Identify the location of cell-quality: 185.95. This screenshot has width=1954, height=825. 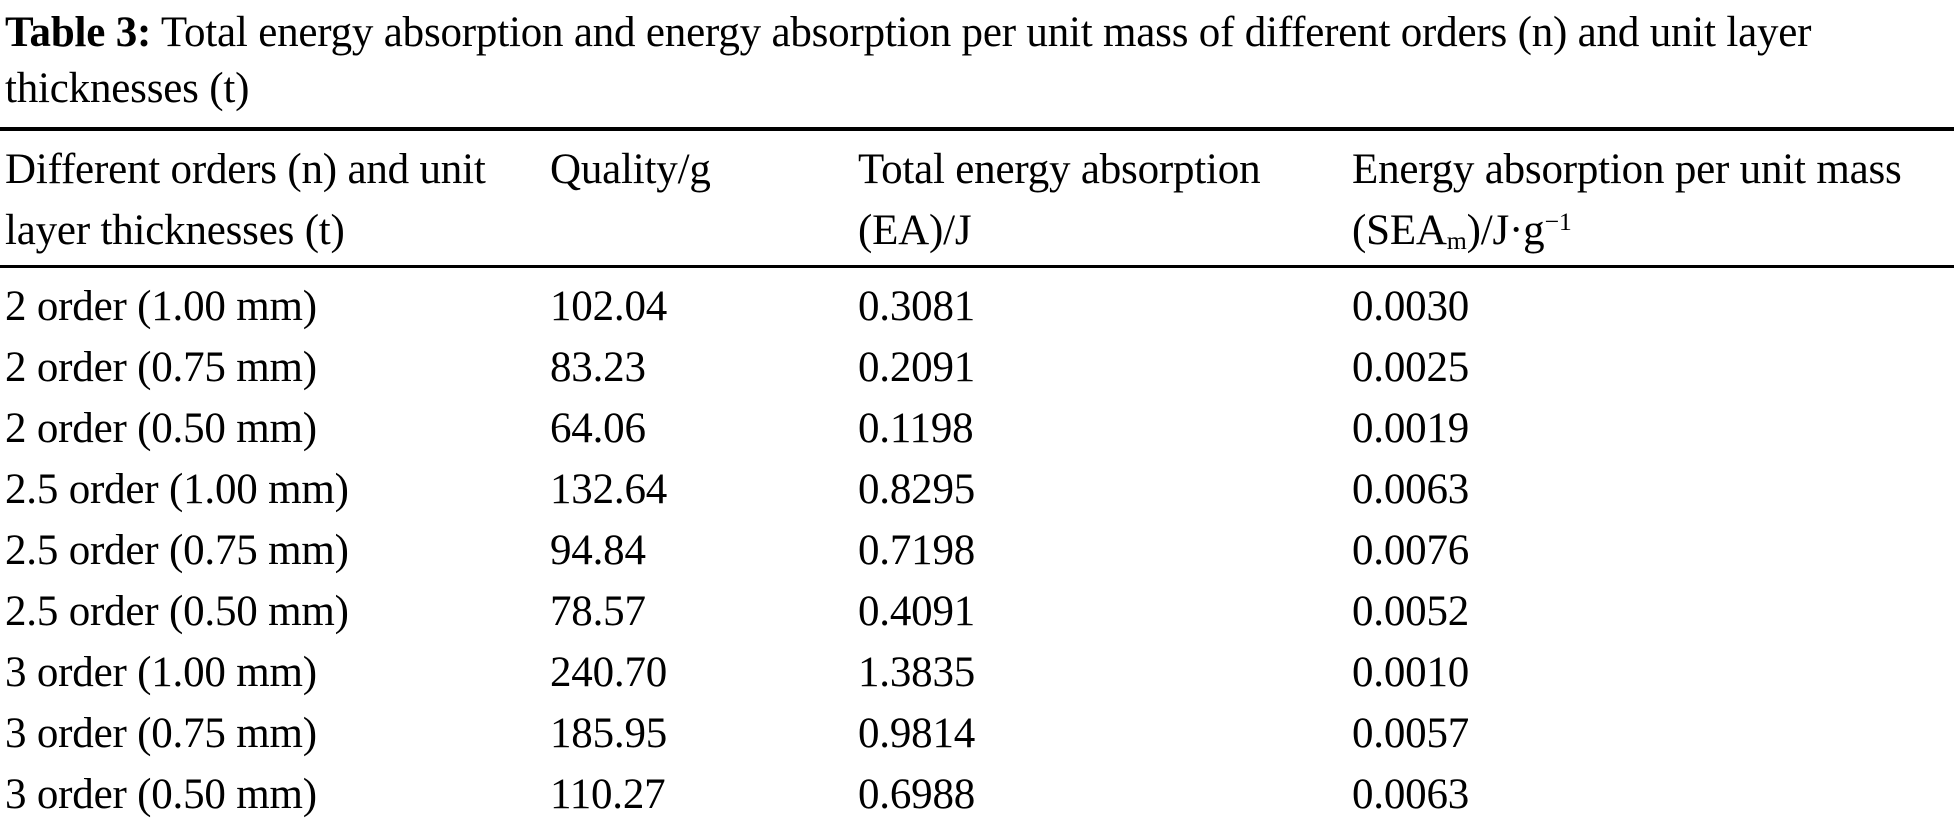
(609, 733).